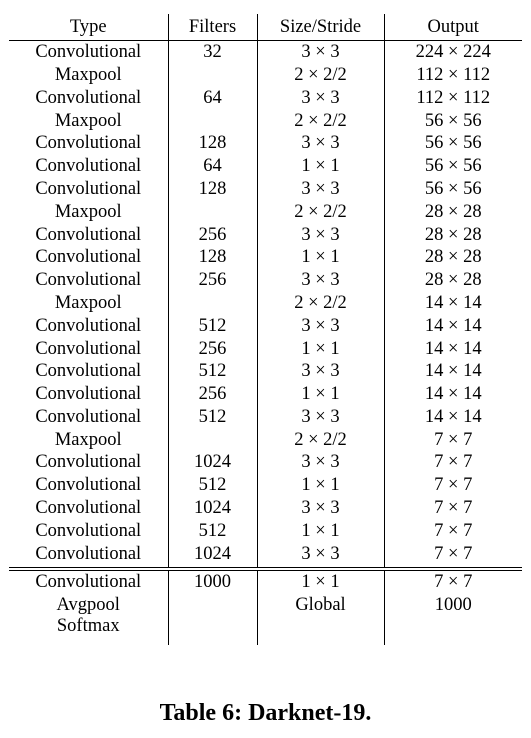 This screenshot has width=531, height=738. I want to click on table-row: Maxpool 2 × 2/2 7 × 7, so click(265, 440).